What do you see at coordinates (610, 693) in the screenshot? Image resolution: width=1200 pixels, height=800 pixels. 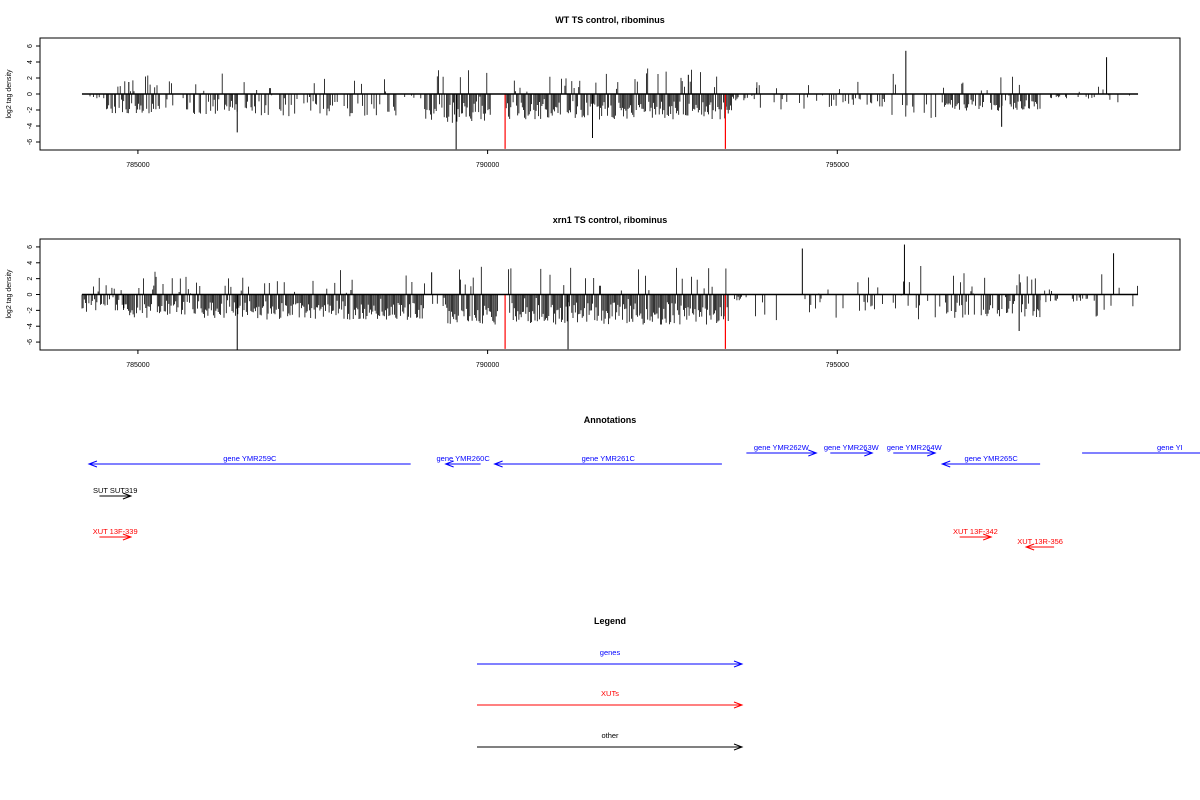 I see `legend-entry-label: XUTs` at bounding box center [610, 693].